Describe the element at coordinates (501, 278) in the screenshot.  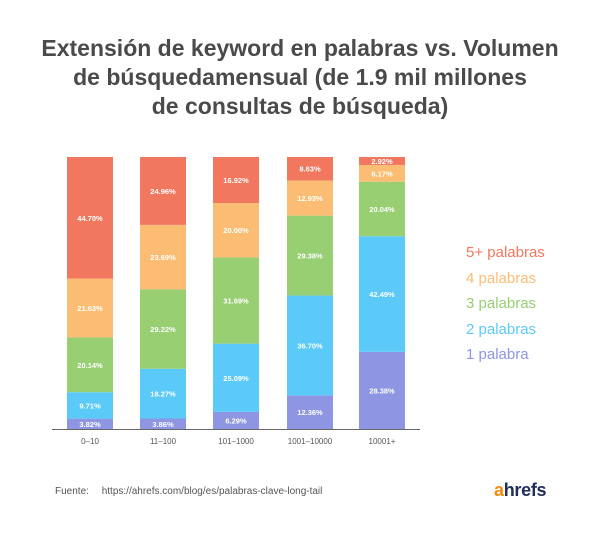
I see `legend-item-4-palabras: 4 palabras` at that location.